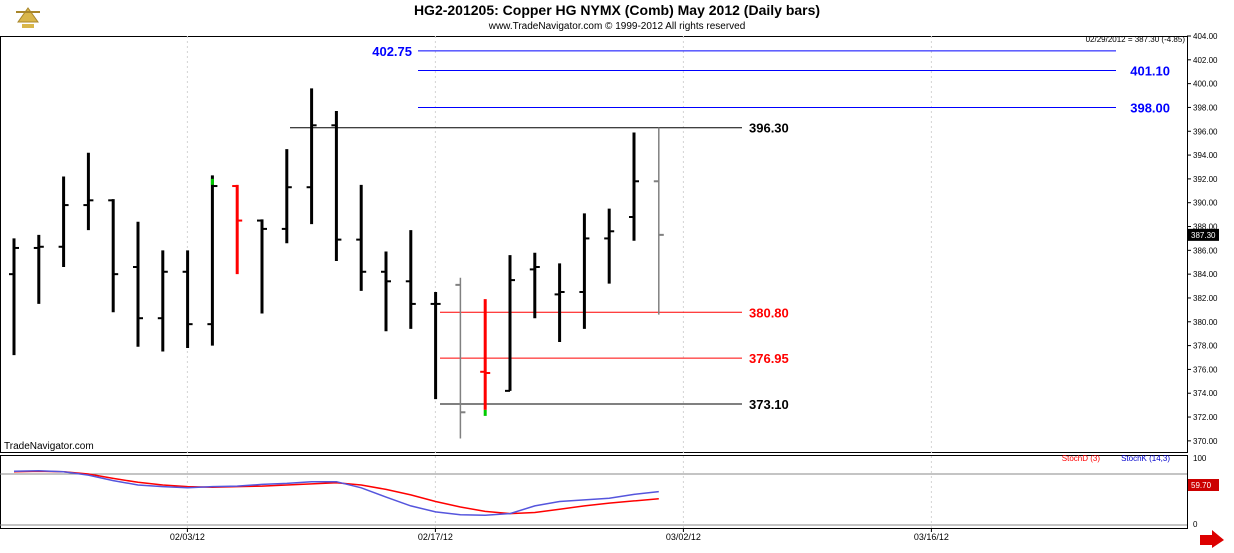 The width and height of the screenshot is (1234, 553). I want to click on y-tick-label: 402.00, so click(1205, 60).